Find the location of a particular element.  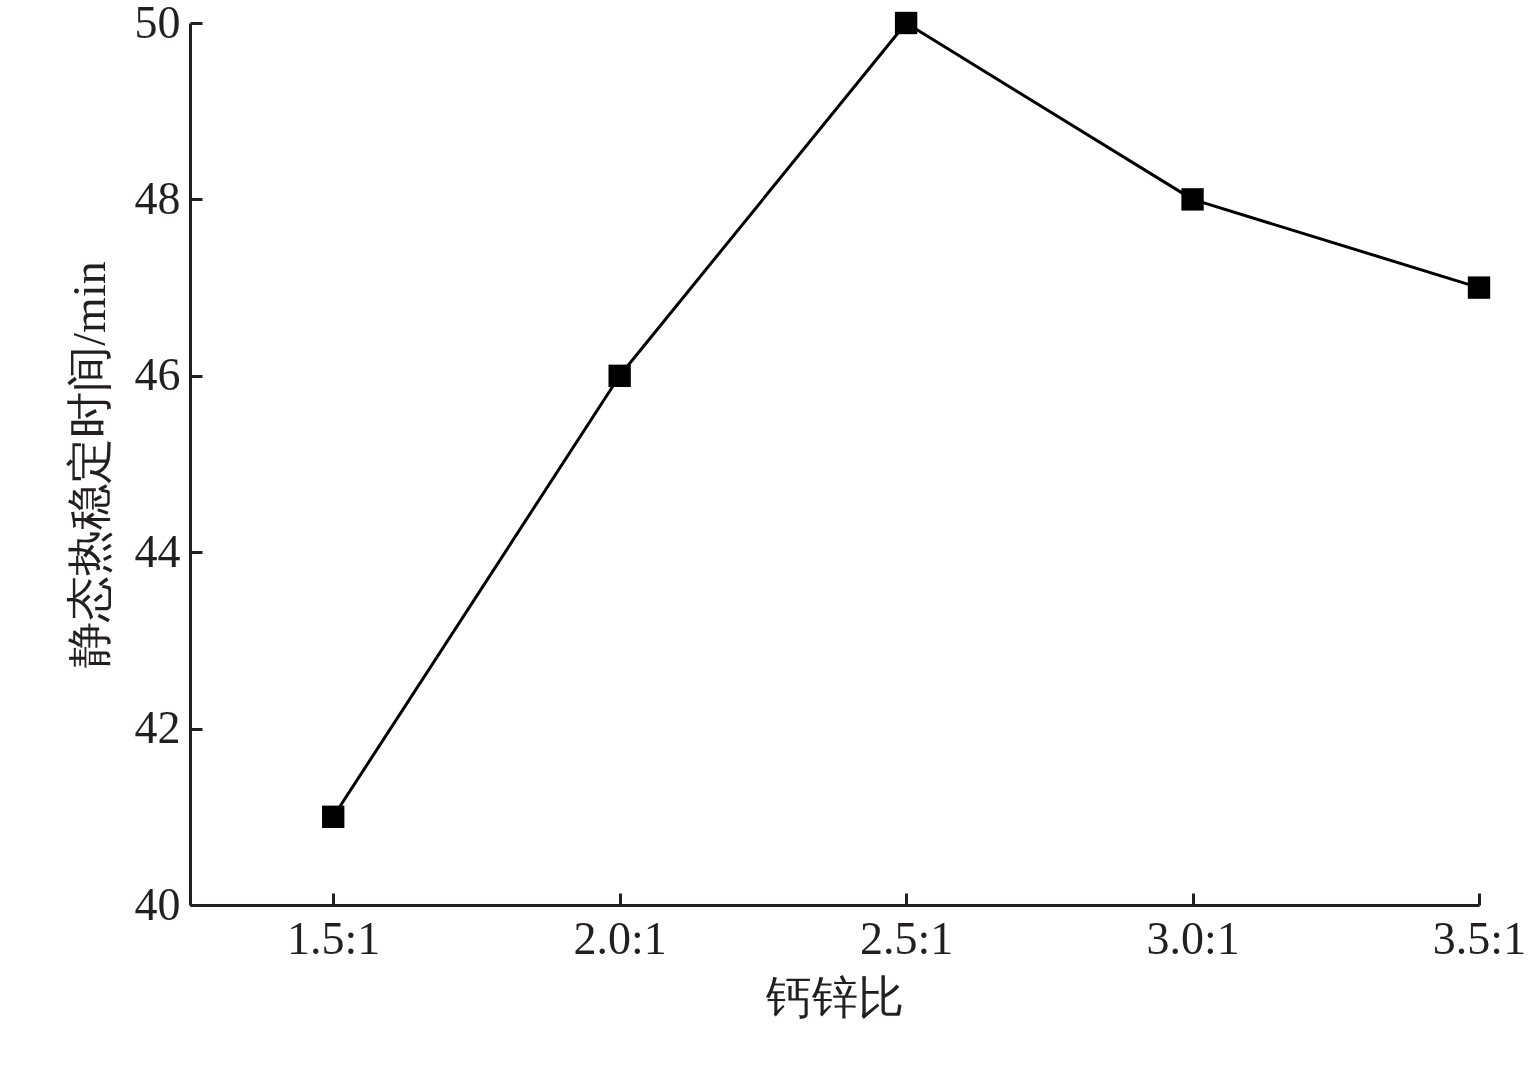

y-axis-title: 静态热稳定时间/min is located at coordinates (89, 464).